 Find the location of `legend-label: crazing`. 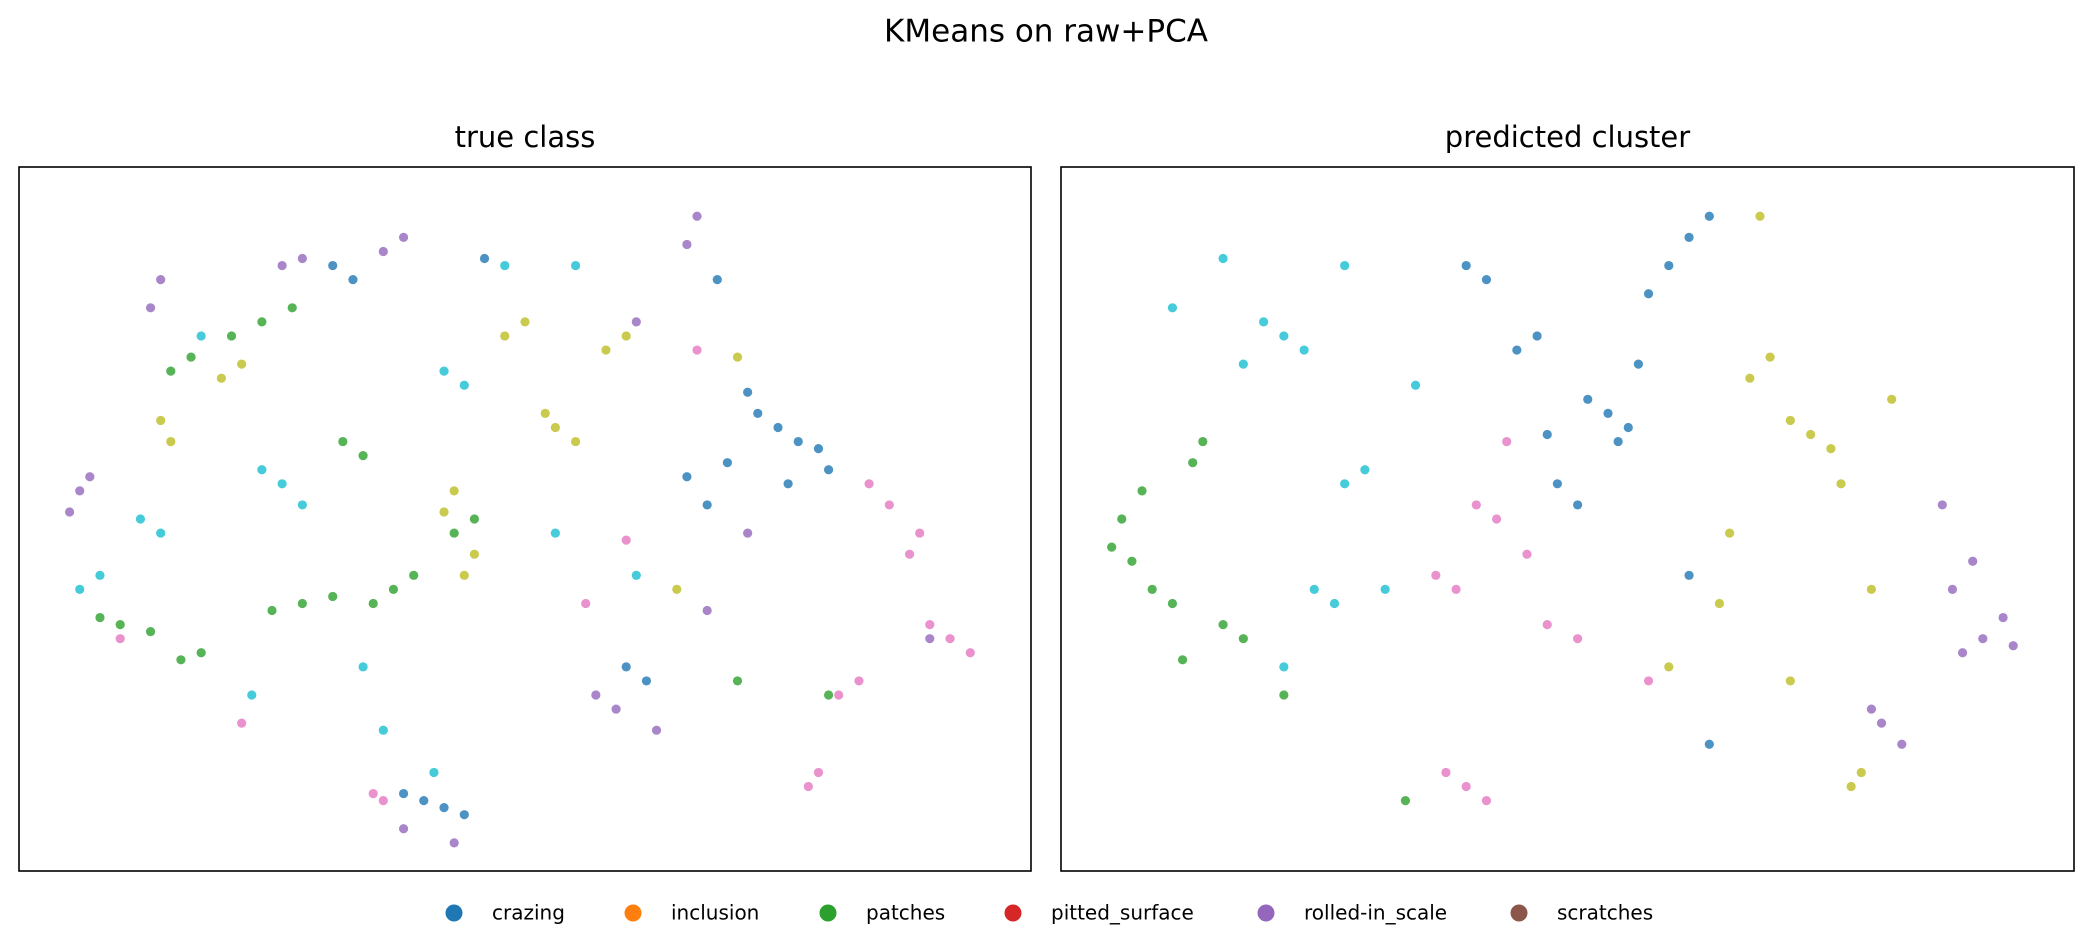

legend-label: crazing is located at coordinates (528, 913).